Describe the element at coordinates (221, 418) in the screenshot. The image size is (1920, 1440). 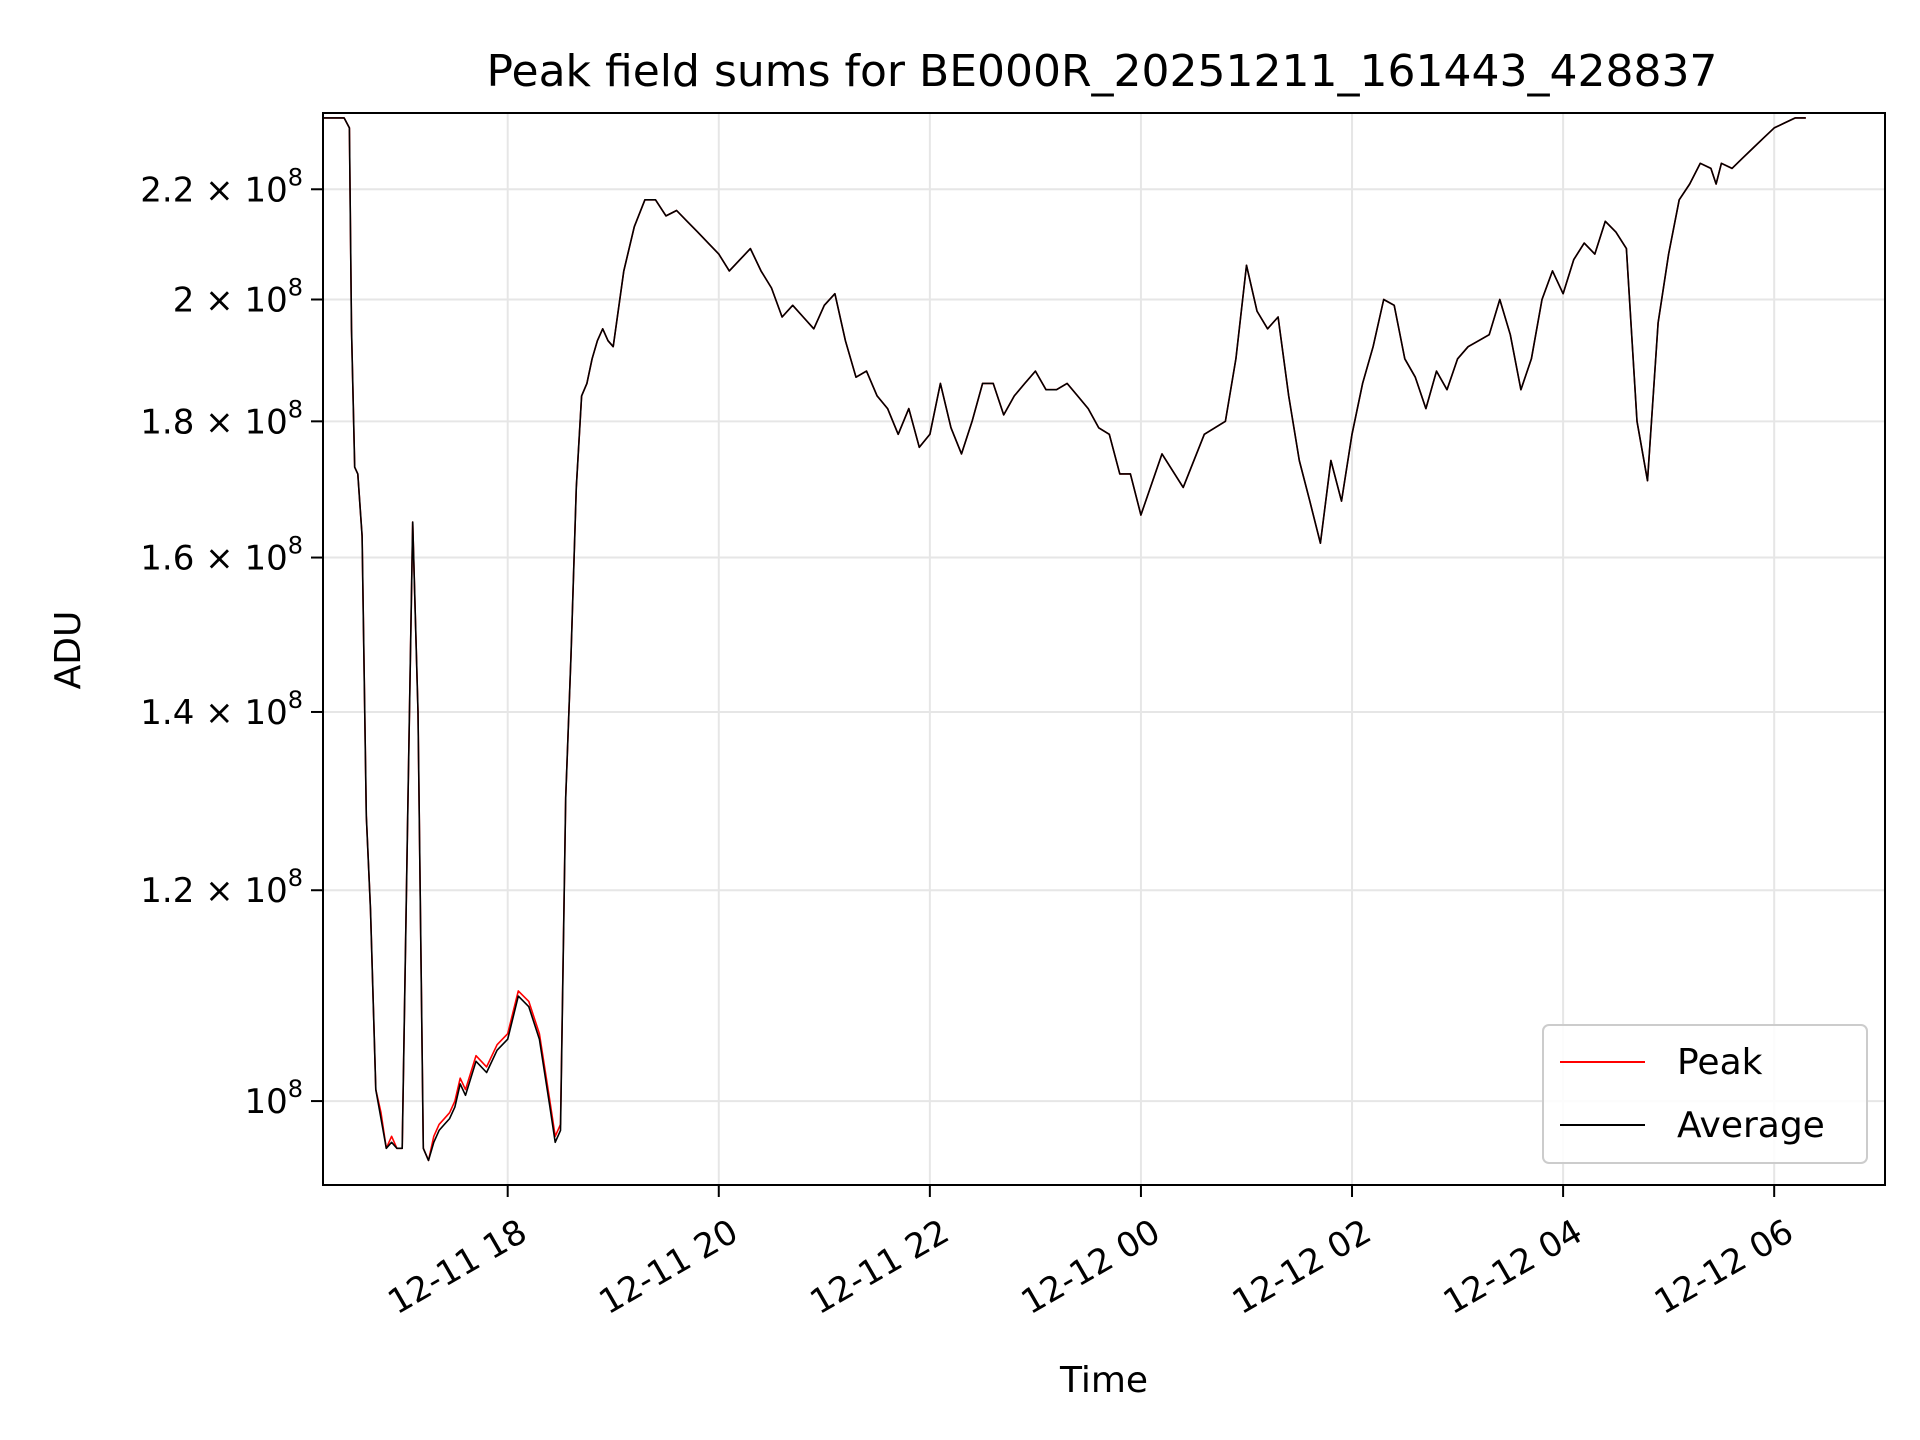
I see `y-tick-label: 1.8 × 108` at that location.